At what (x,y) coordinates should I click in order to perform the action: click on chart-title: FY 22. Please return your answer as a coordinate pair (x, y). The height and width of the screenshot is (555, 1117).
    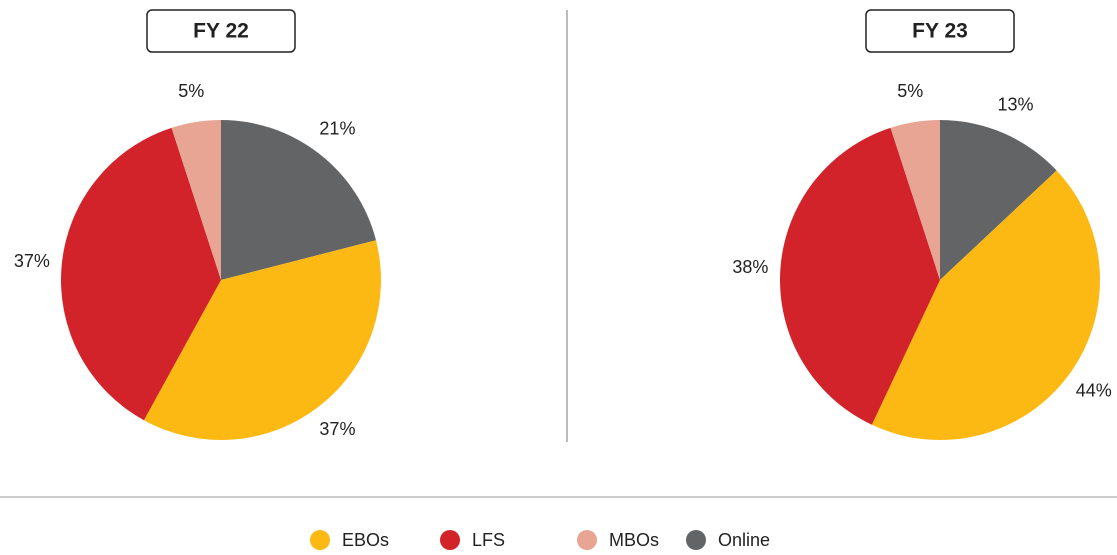
    Looking at the image, I should click on (221, 31).